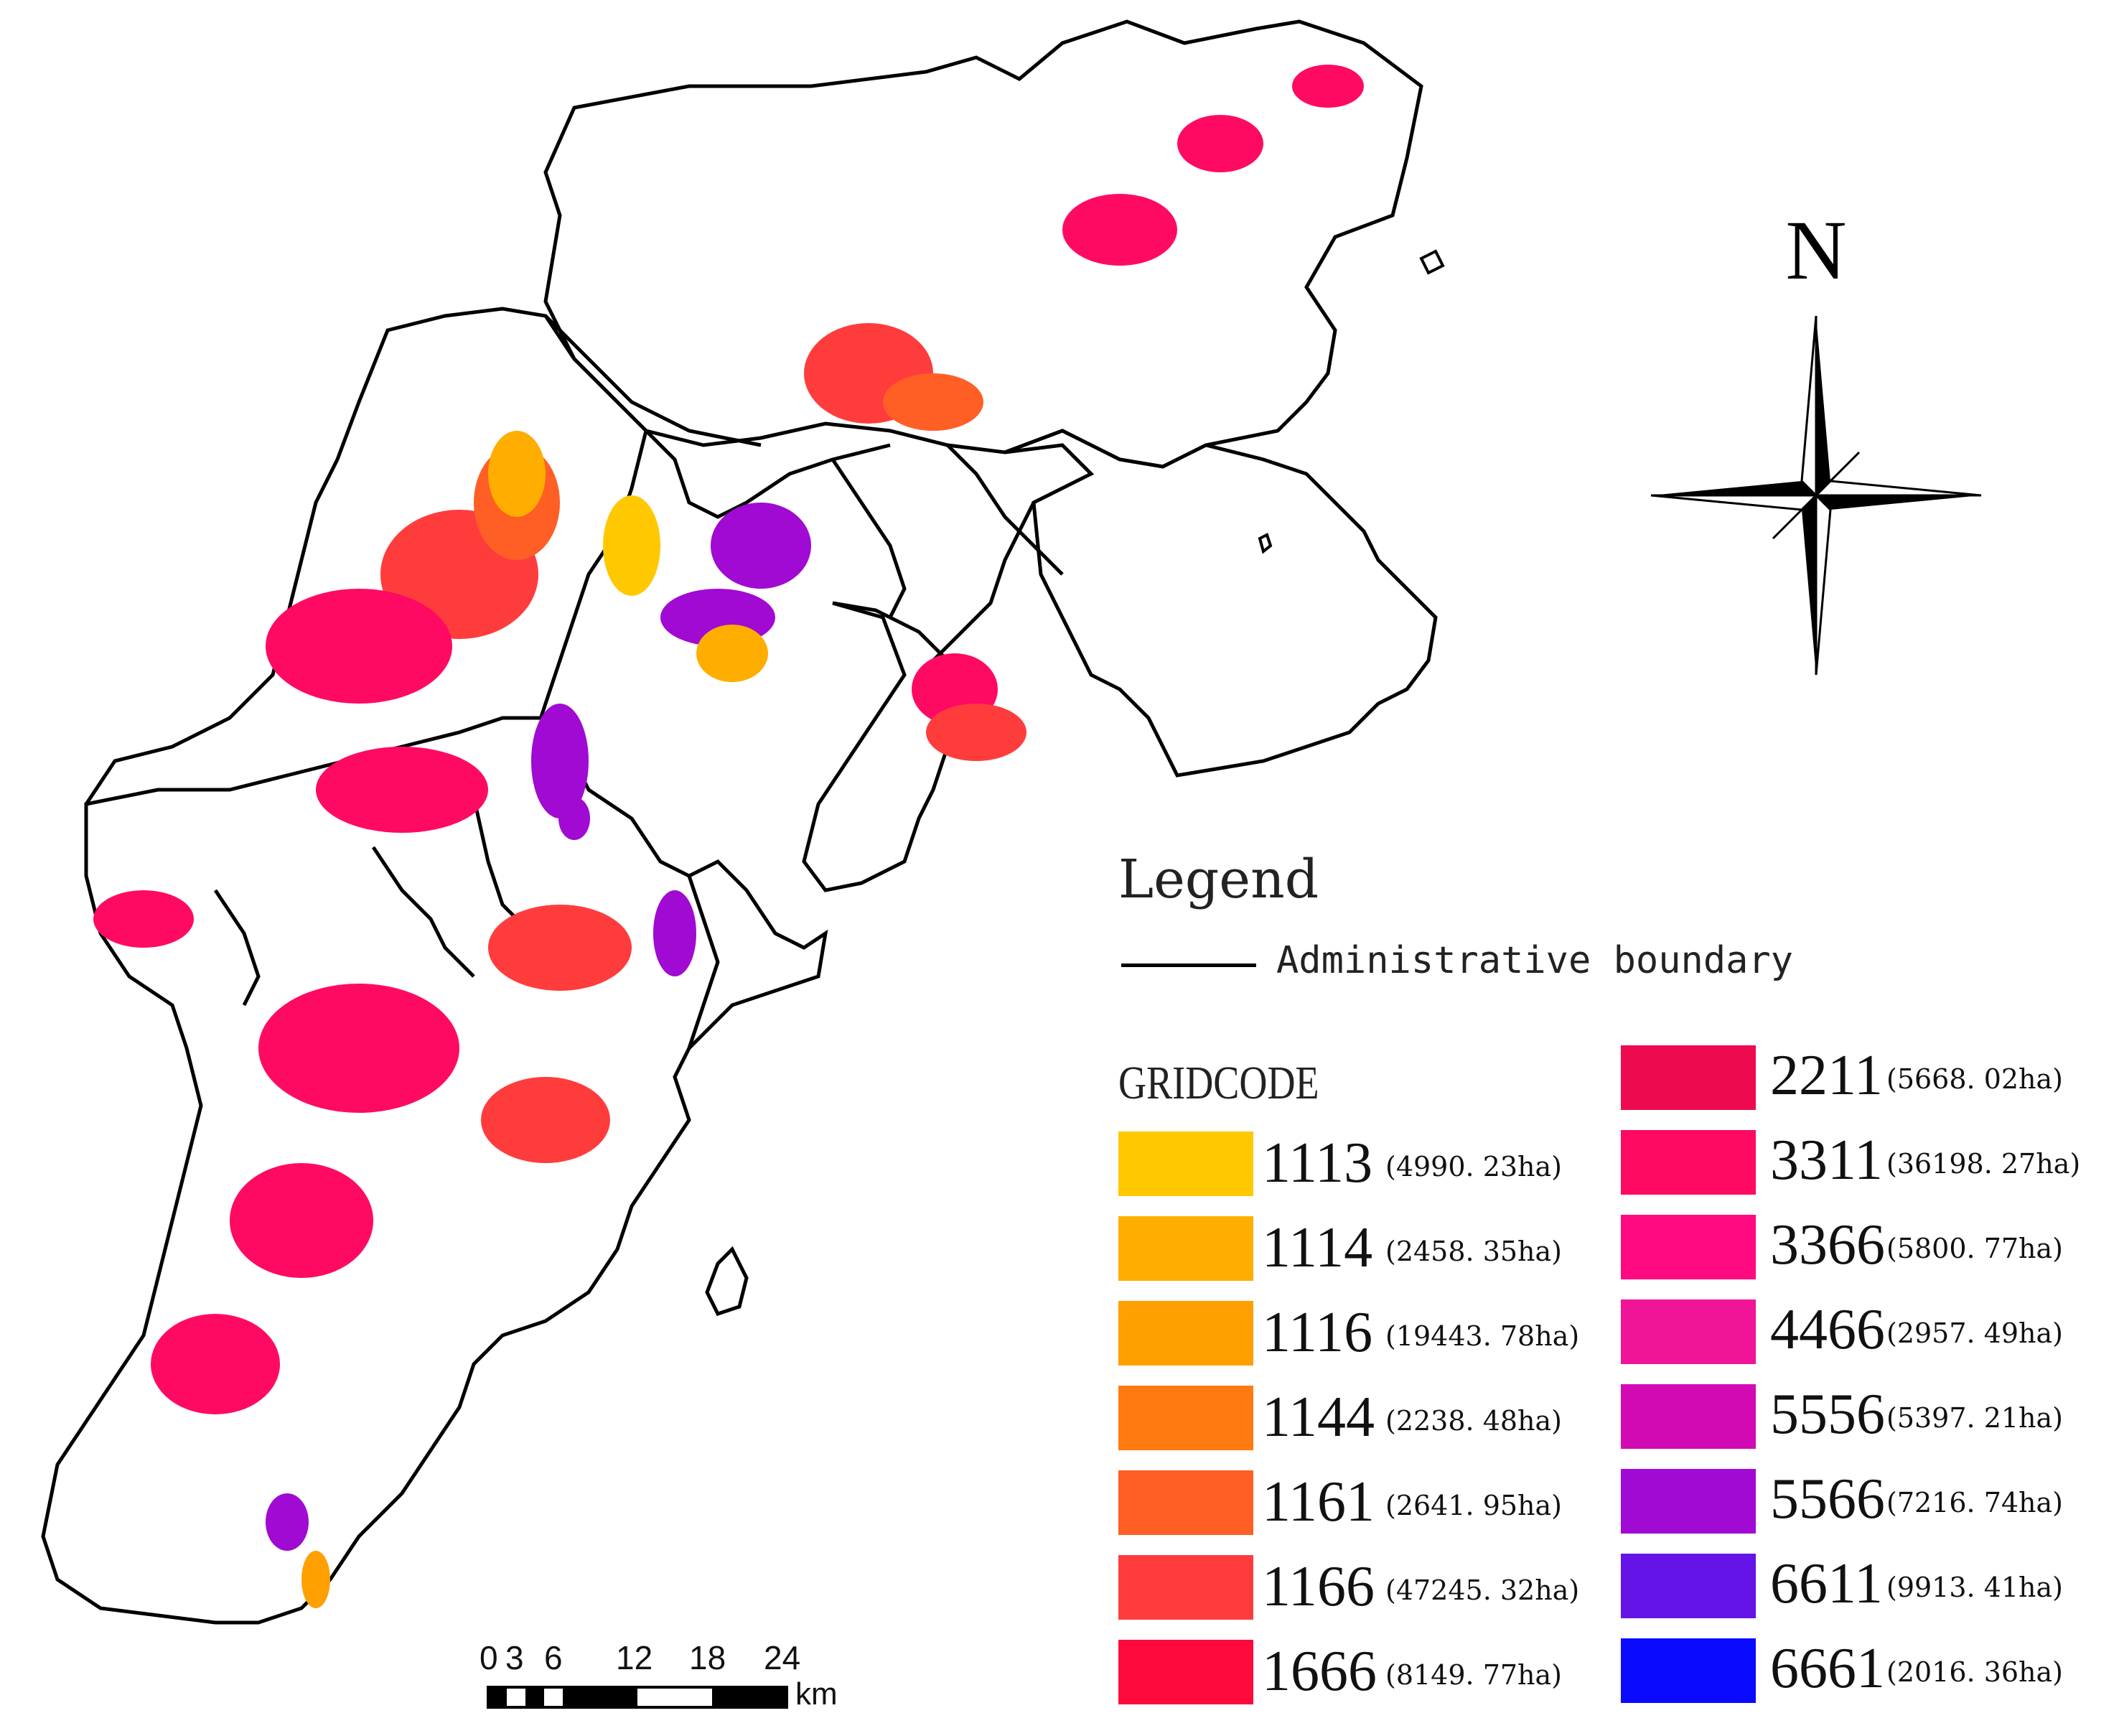 The width and height of the screenshot is (2119, 1736). What do you see at coordinates (1984, 1164) in the screenshot?
I see `legend-area: (36198. 27ha)` at bounding box center [1984, 1164].